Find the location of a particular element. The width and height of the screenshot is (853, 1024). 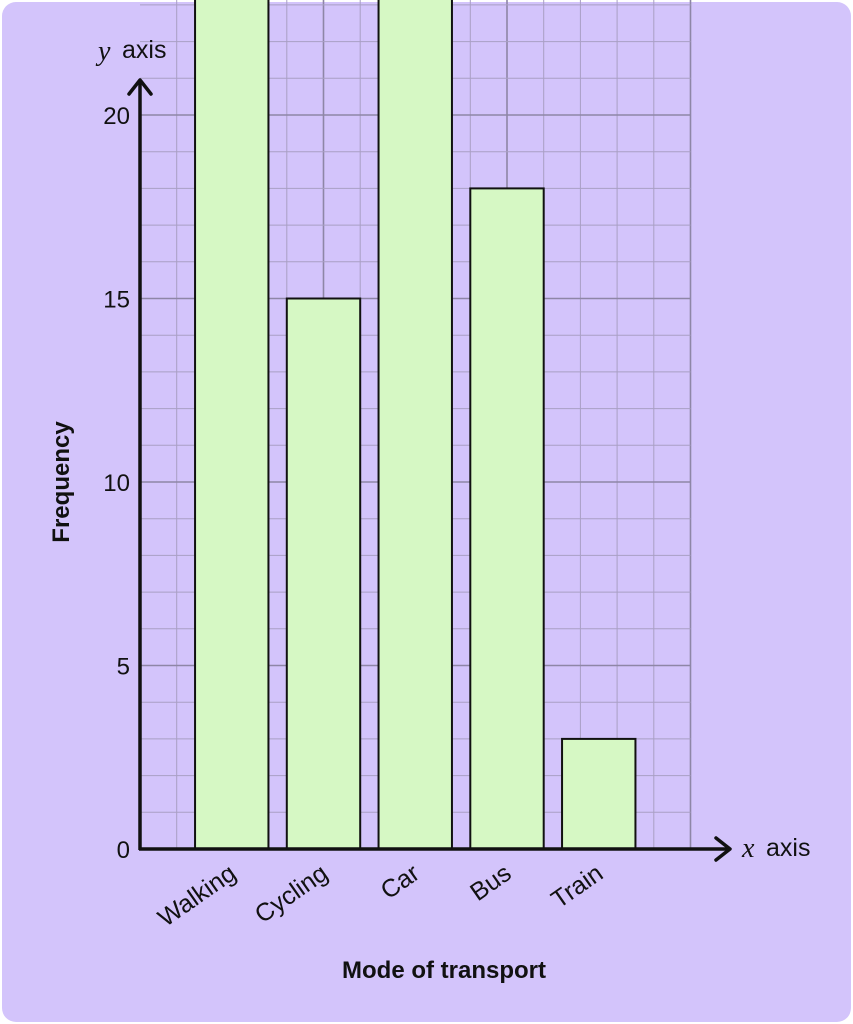

x-axis-title: Mode of transport is located at coordinates (444, 970).